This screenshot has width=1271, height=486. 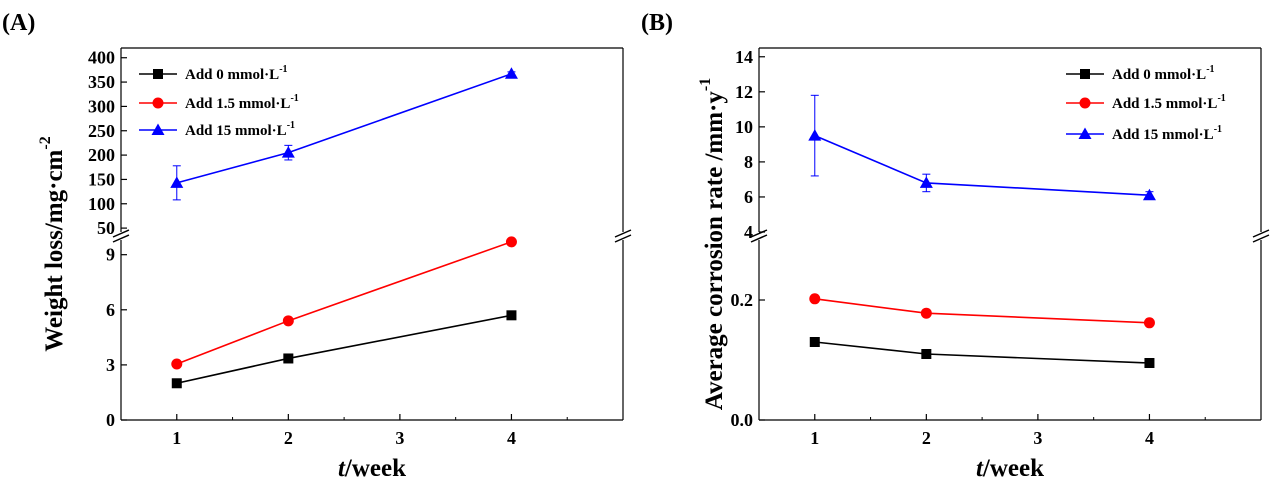 I want to click on y-tick-label: 100, so click(x=101, y=204).